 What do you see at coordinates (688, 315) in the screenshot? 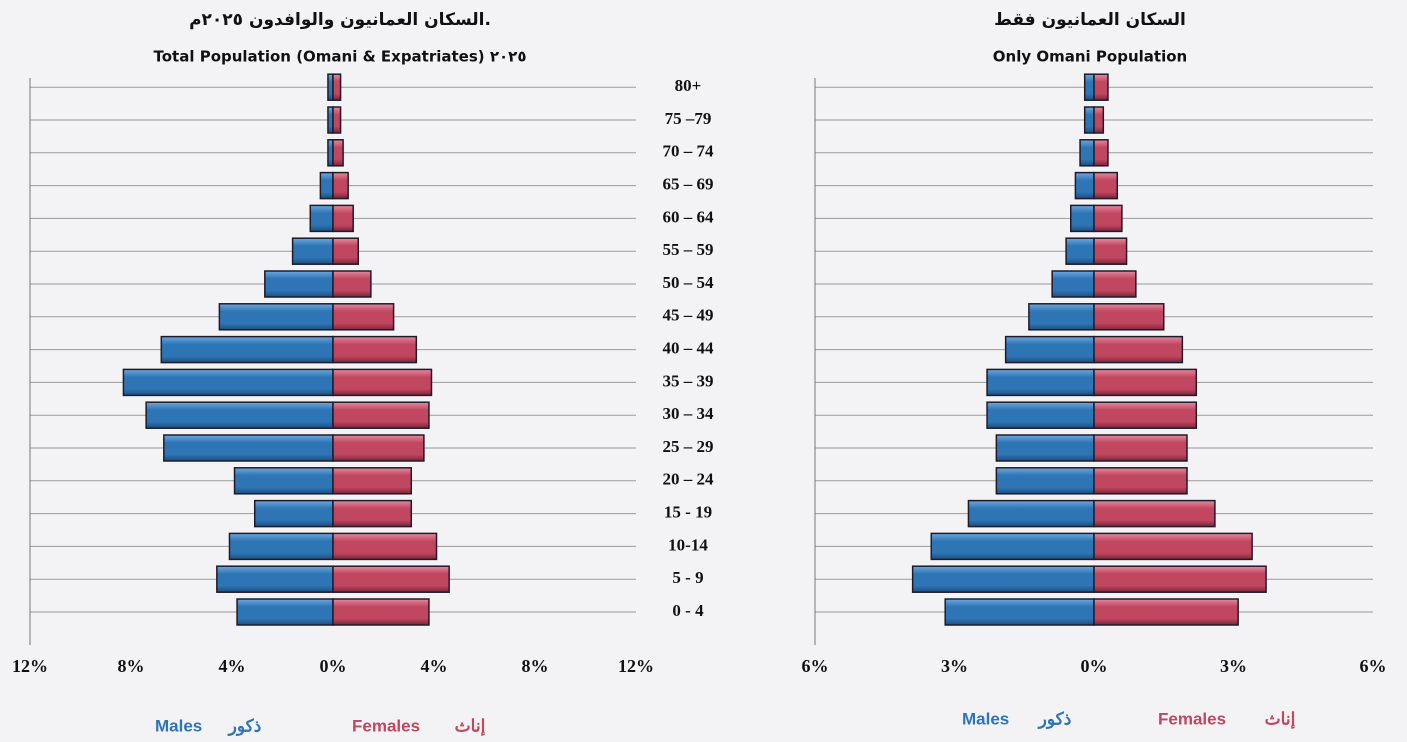
I see `category-label: 45 – 49` at bounding box center [688, 315].